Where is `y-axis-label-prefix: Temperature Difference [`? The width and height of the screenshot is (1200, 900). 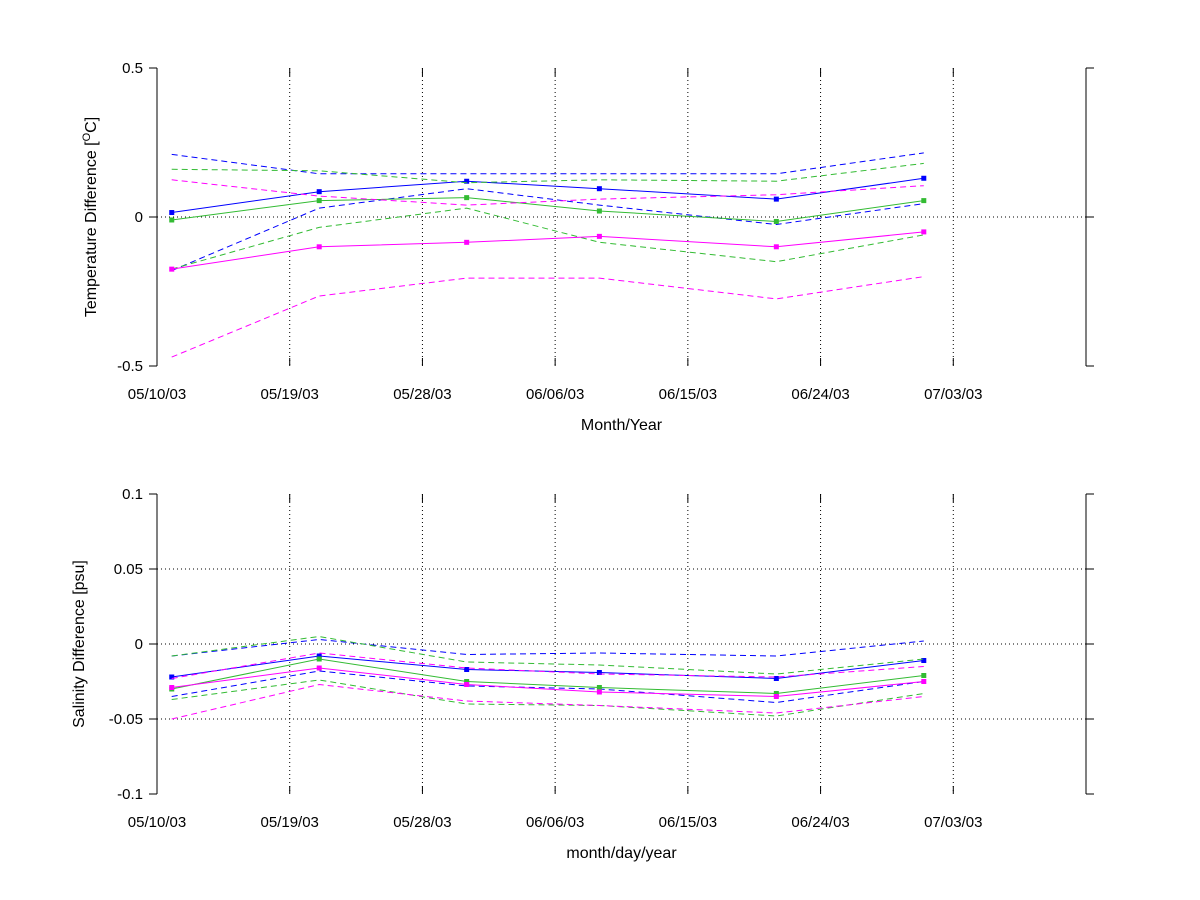 y-axis-label-prefix: Temperature Difference [ is located at coordinates (91, 229).